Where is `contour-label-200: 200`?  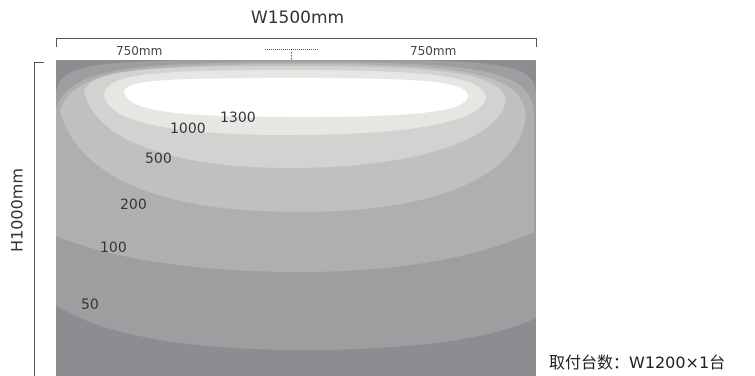 contour-label-200: 200 is located at coordinates (133, 205).